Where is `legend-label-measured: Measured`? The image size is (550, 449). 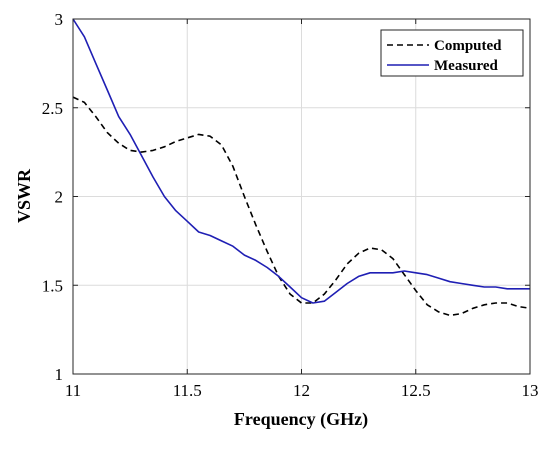 legend-label-measured: Measured is located at coordinates (466, 66).